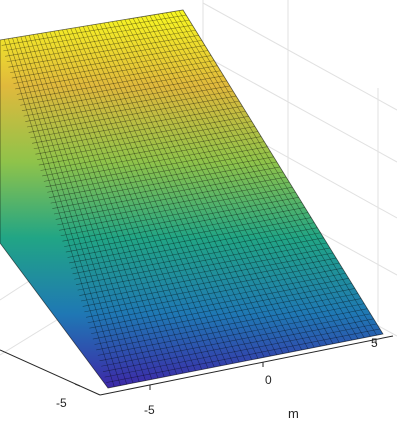  Describe the element at coordinates (374, 343) in the screenshot. I see `y-tick-label: 5` at that location.